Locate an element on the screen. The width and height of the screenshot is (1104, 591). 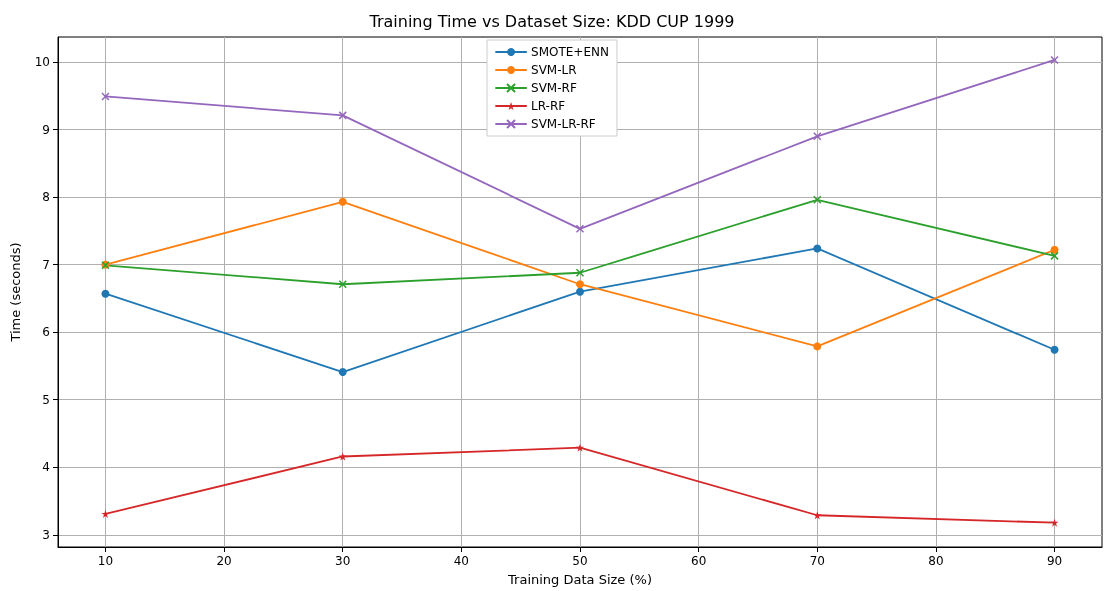
legend-label: SVM-RF is located at coordinates (554, 88).